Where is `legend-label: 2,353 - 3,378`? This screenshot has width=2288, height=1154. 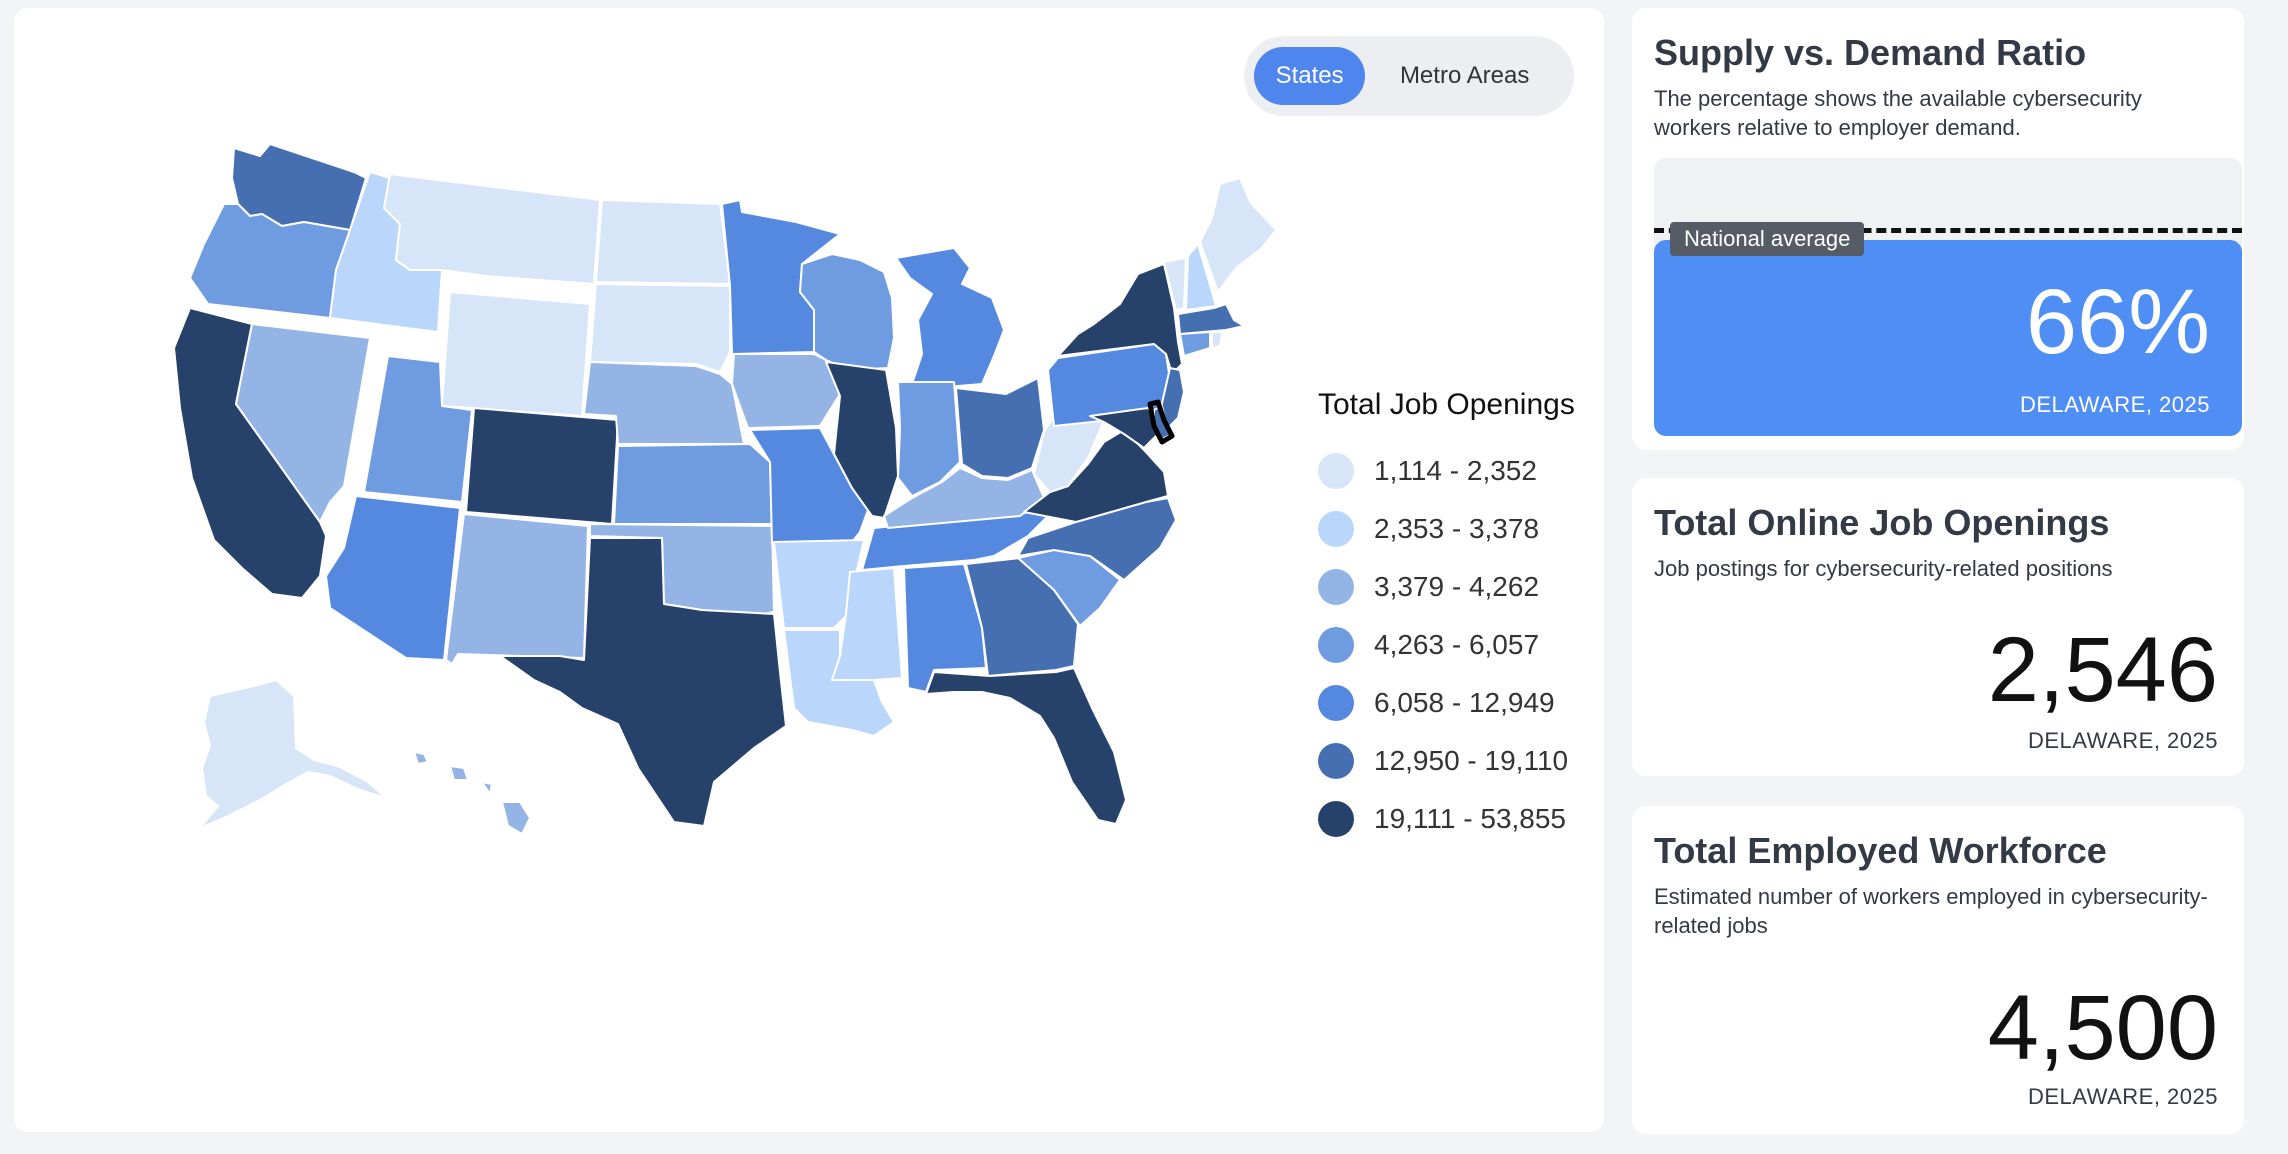
legend-label: 2,353 - 3,378 is located at coordinates (1457, 528).